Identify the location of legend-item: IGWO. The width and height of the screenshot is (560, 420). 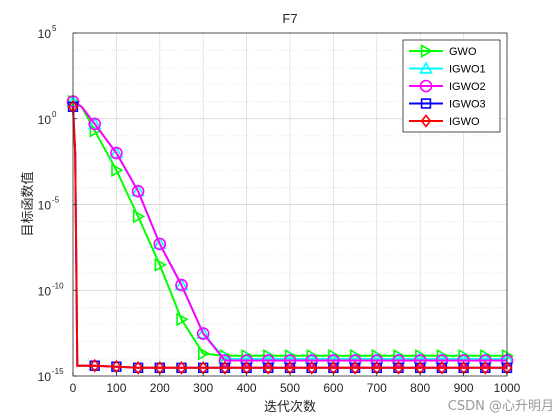
(444, 121).